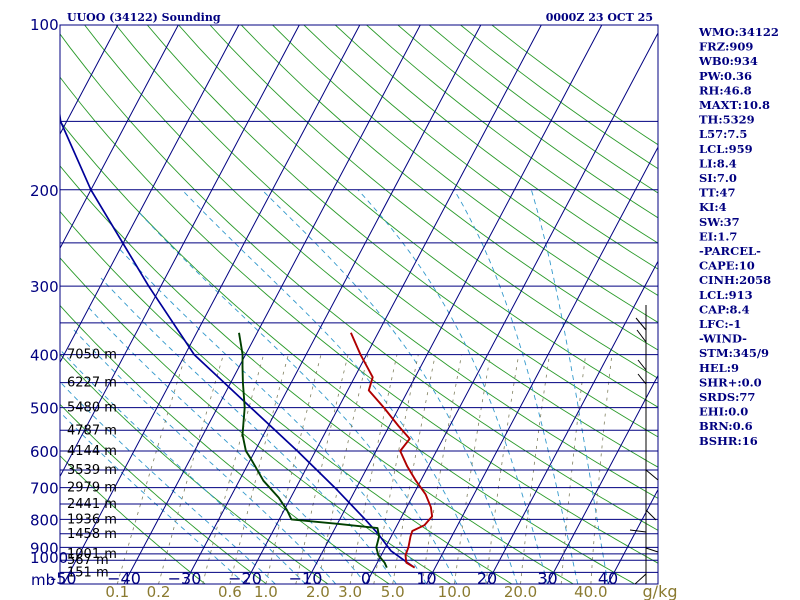 The width and height of the screenshot is (800, 600). What do you see at coordinates (144, 17) in the screenshot?
I see `chart-title: UUOO (34122) Sounding` at bounding box center [144, 17].